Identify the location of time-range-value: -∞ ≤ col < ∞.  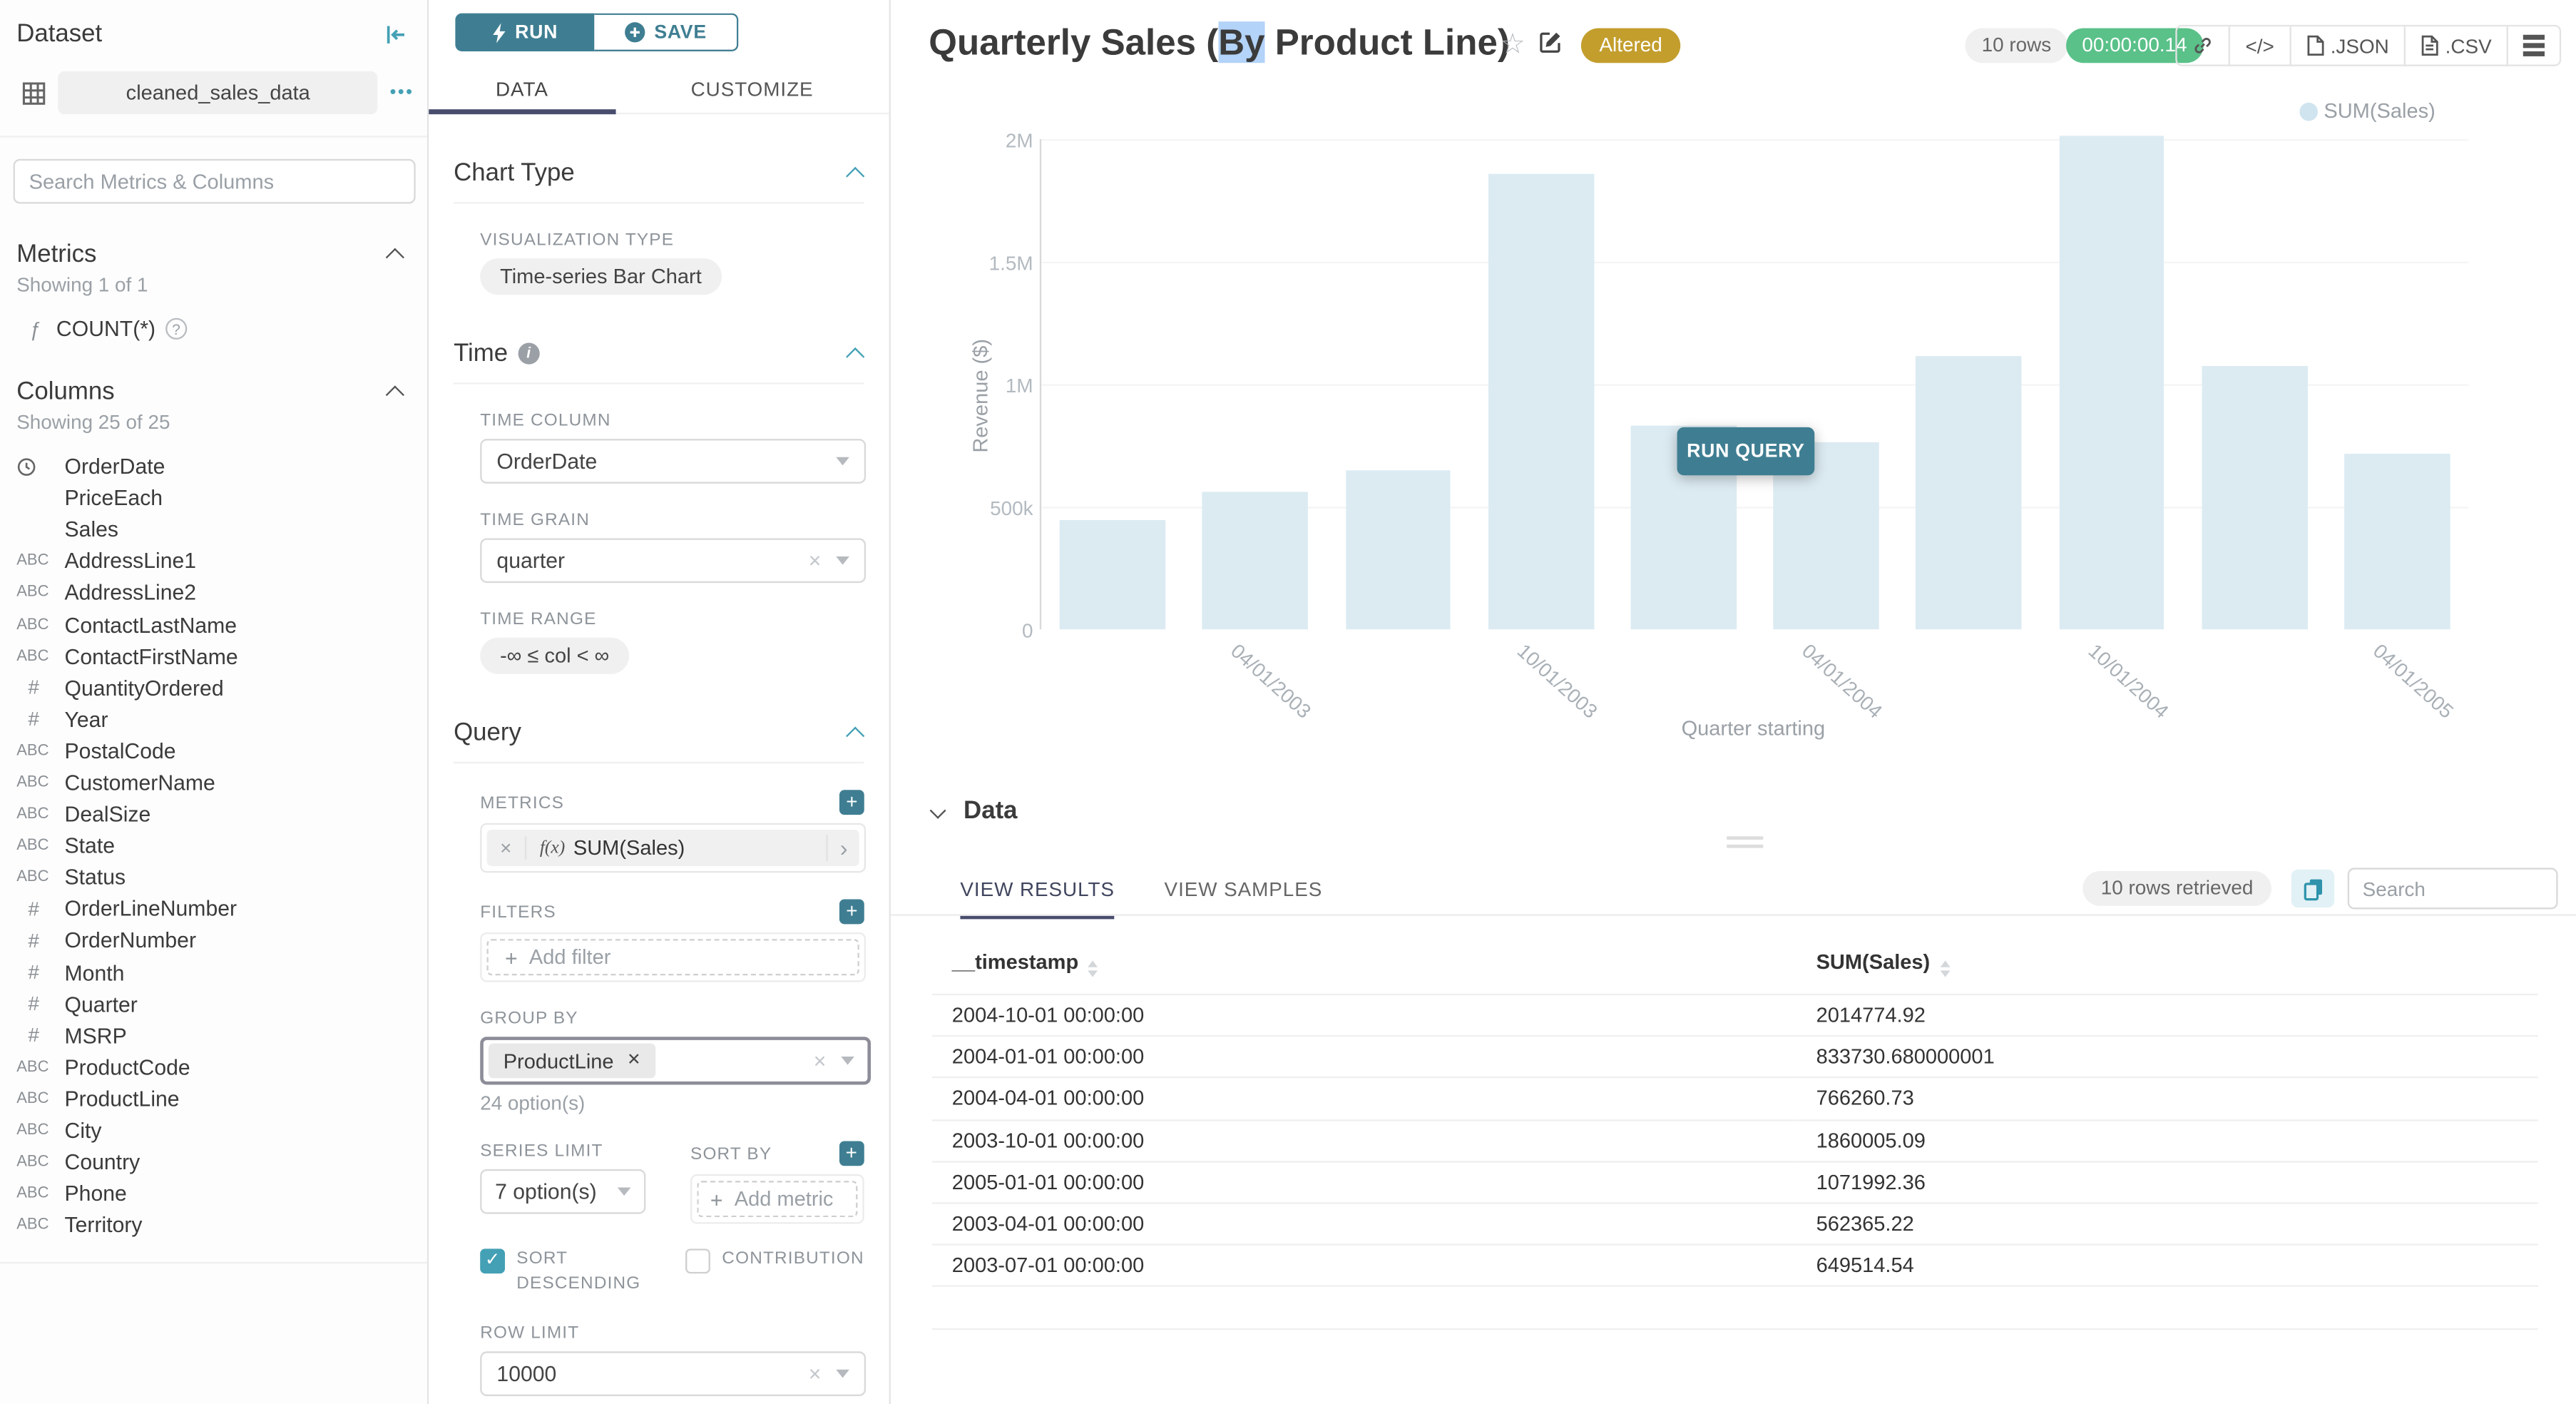
(555, 655).